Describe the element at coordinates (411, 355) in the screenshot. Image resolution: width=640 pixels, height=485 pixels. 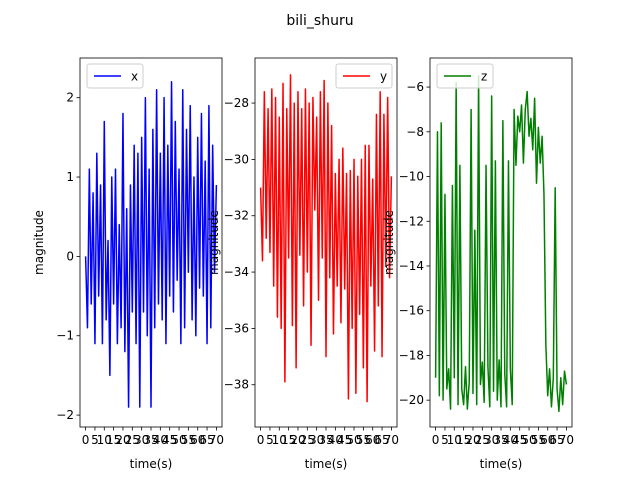
I see `y-tick-label: −18` at that location.